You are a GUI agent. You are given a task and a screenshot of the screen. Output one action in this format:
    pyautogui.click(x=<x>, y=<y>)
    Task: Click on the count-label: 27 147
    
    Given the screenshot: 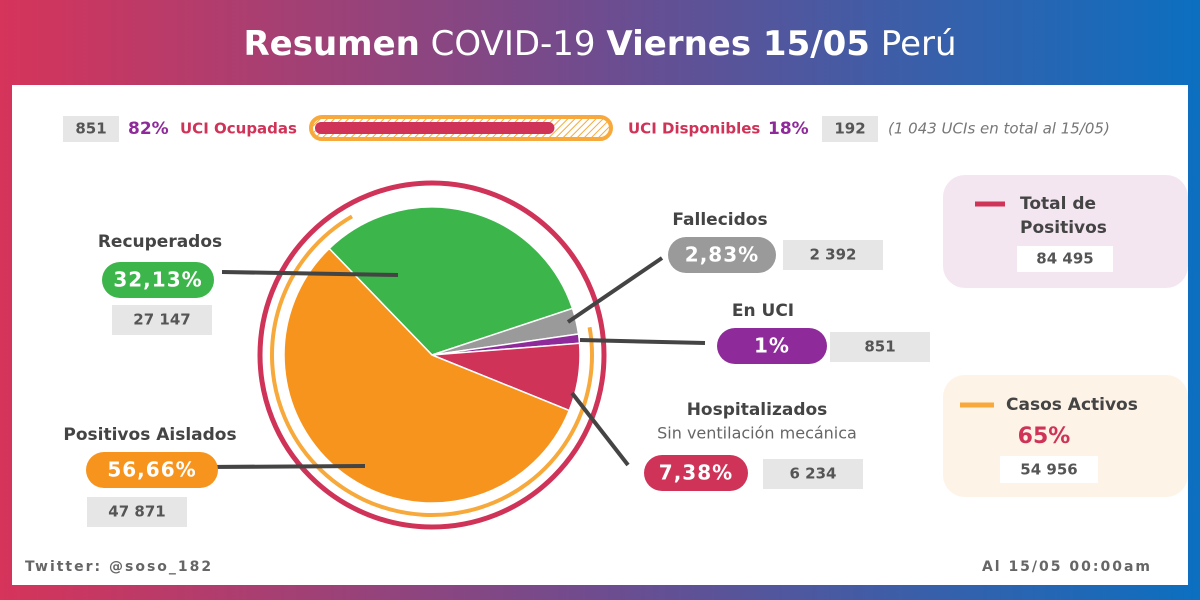 What is the action you would take?
    pyautogui.click(x=161, y=320)
    